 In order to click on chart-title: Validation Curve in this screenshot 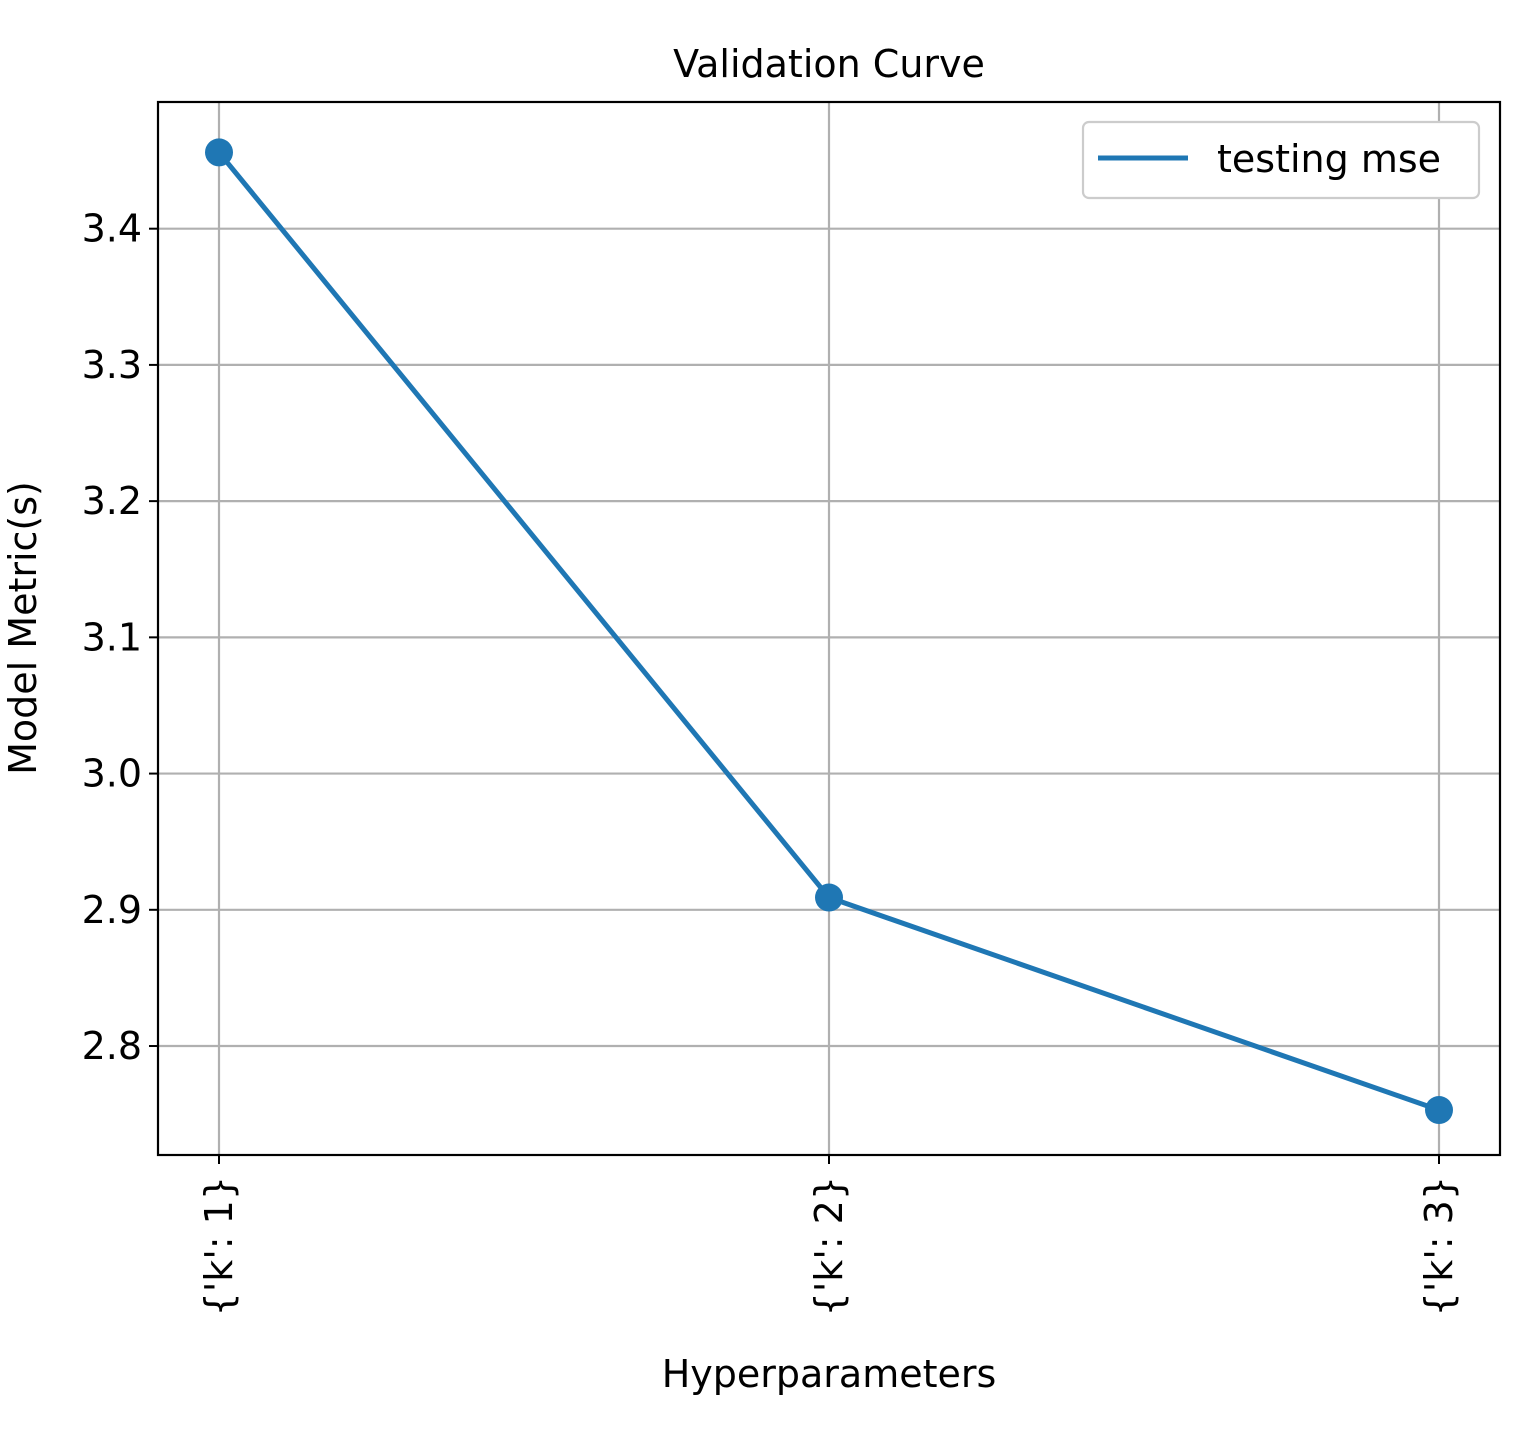, I will do `click(829, 64)`.